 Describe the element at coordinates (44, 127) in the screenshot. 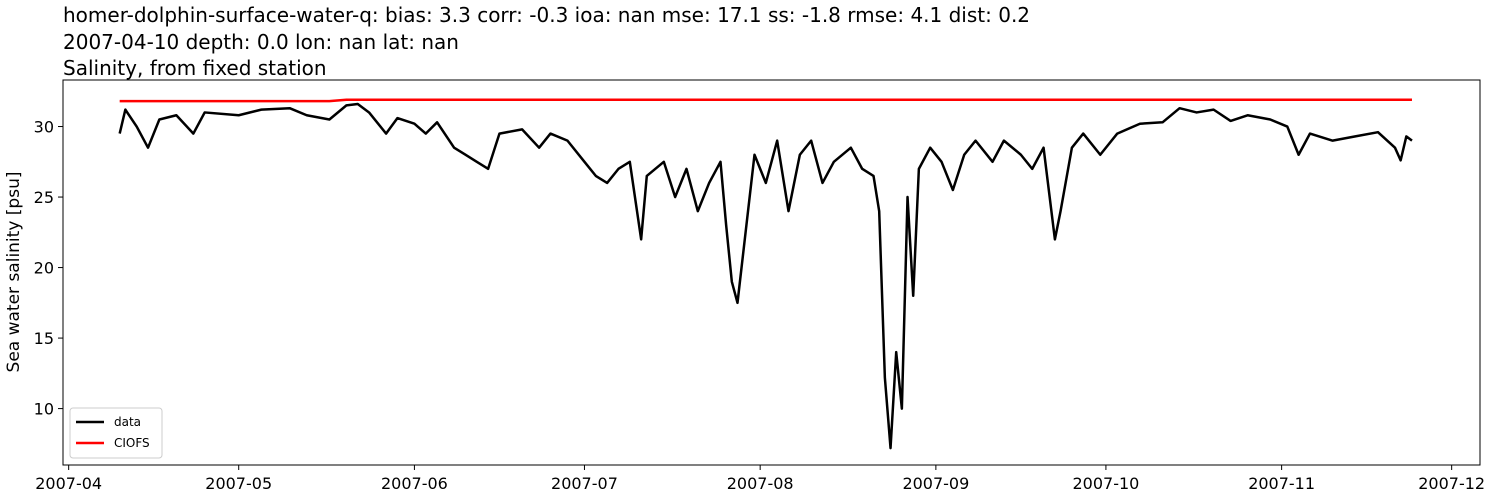

I see `y-tick-label: 30` at that location.